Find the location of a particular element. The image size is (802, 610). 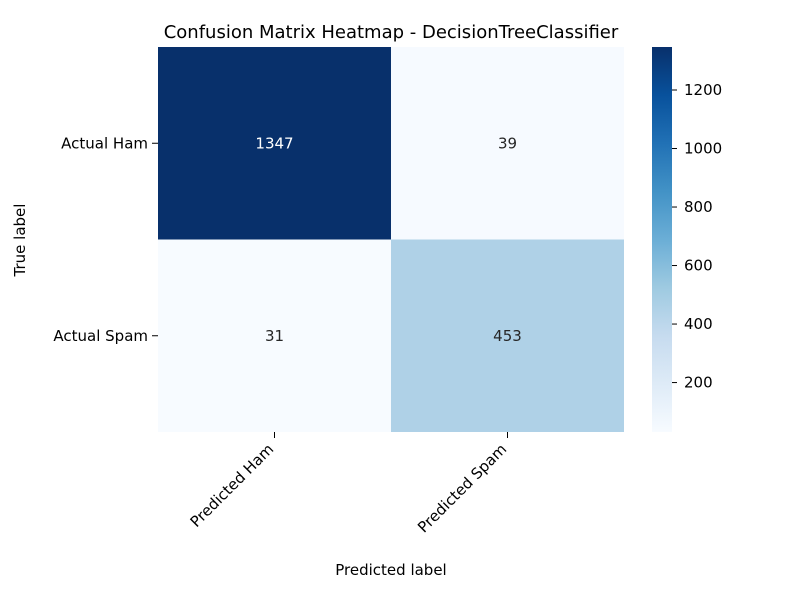

heatmap-cell-r1-c0 is located at coordinates (274, 335).